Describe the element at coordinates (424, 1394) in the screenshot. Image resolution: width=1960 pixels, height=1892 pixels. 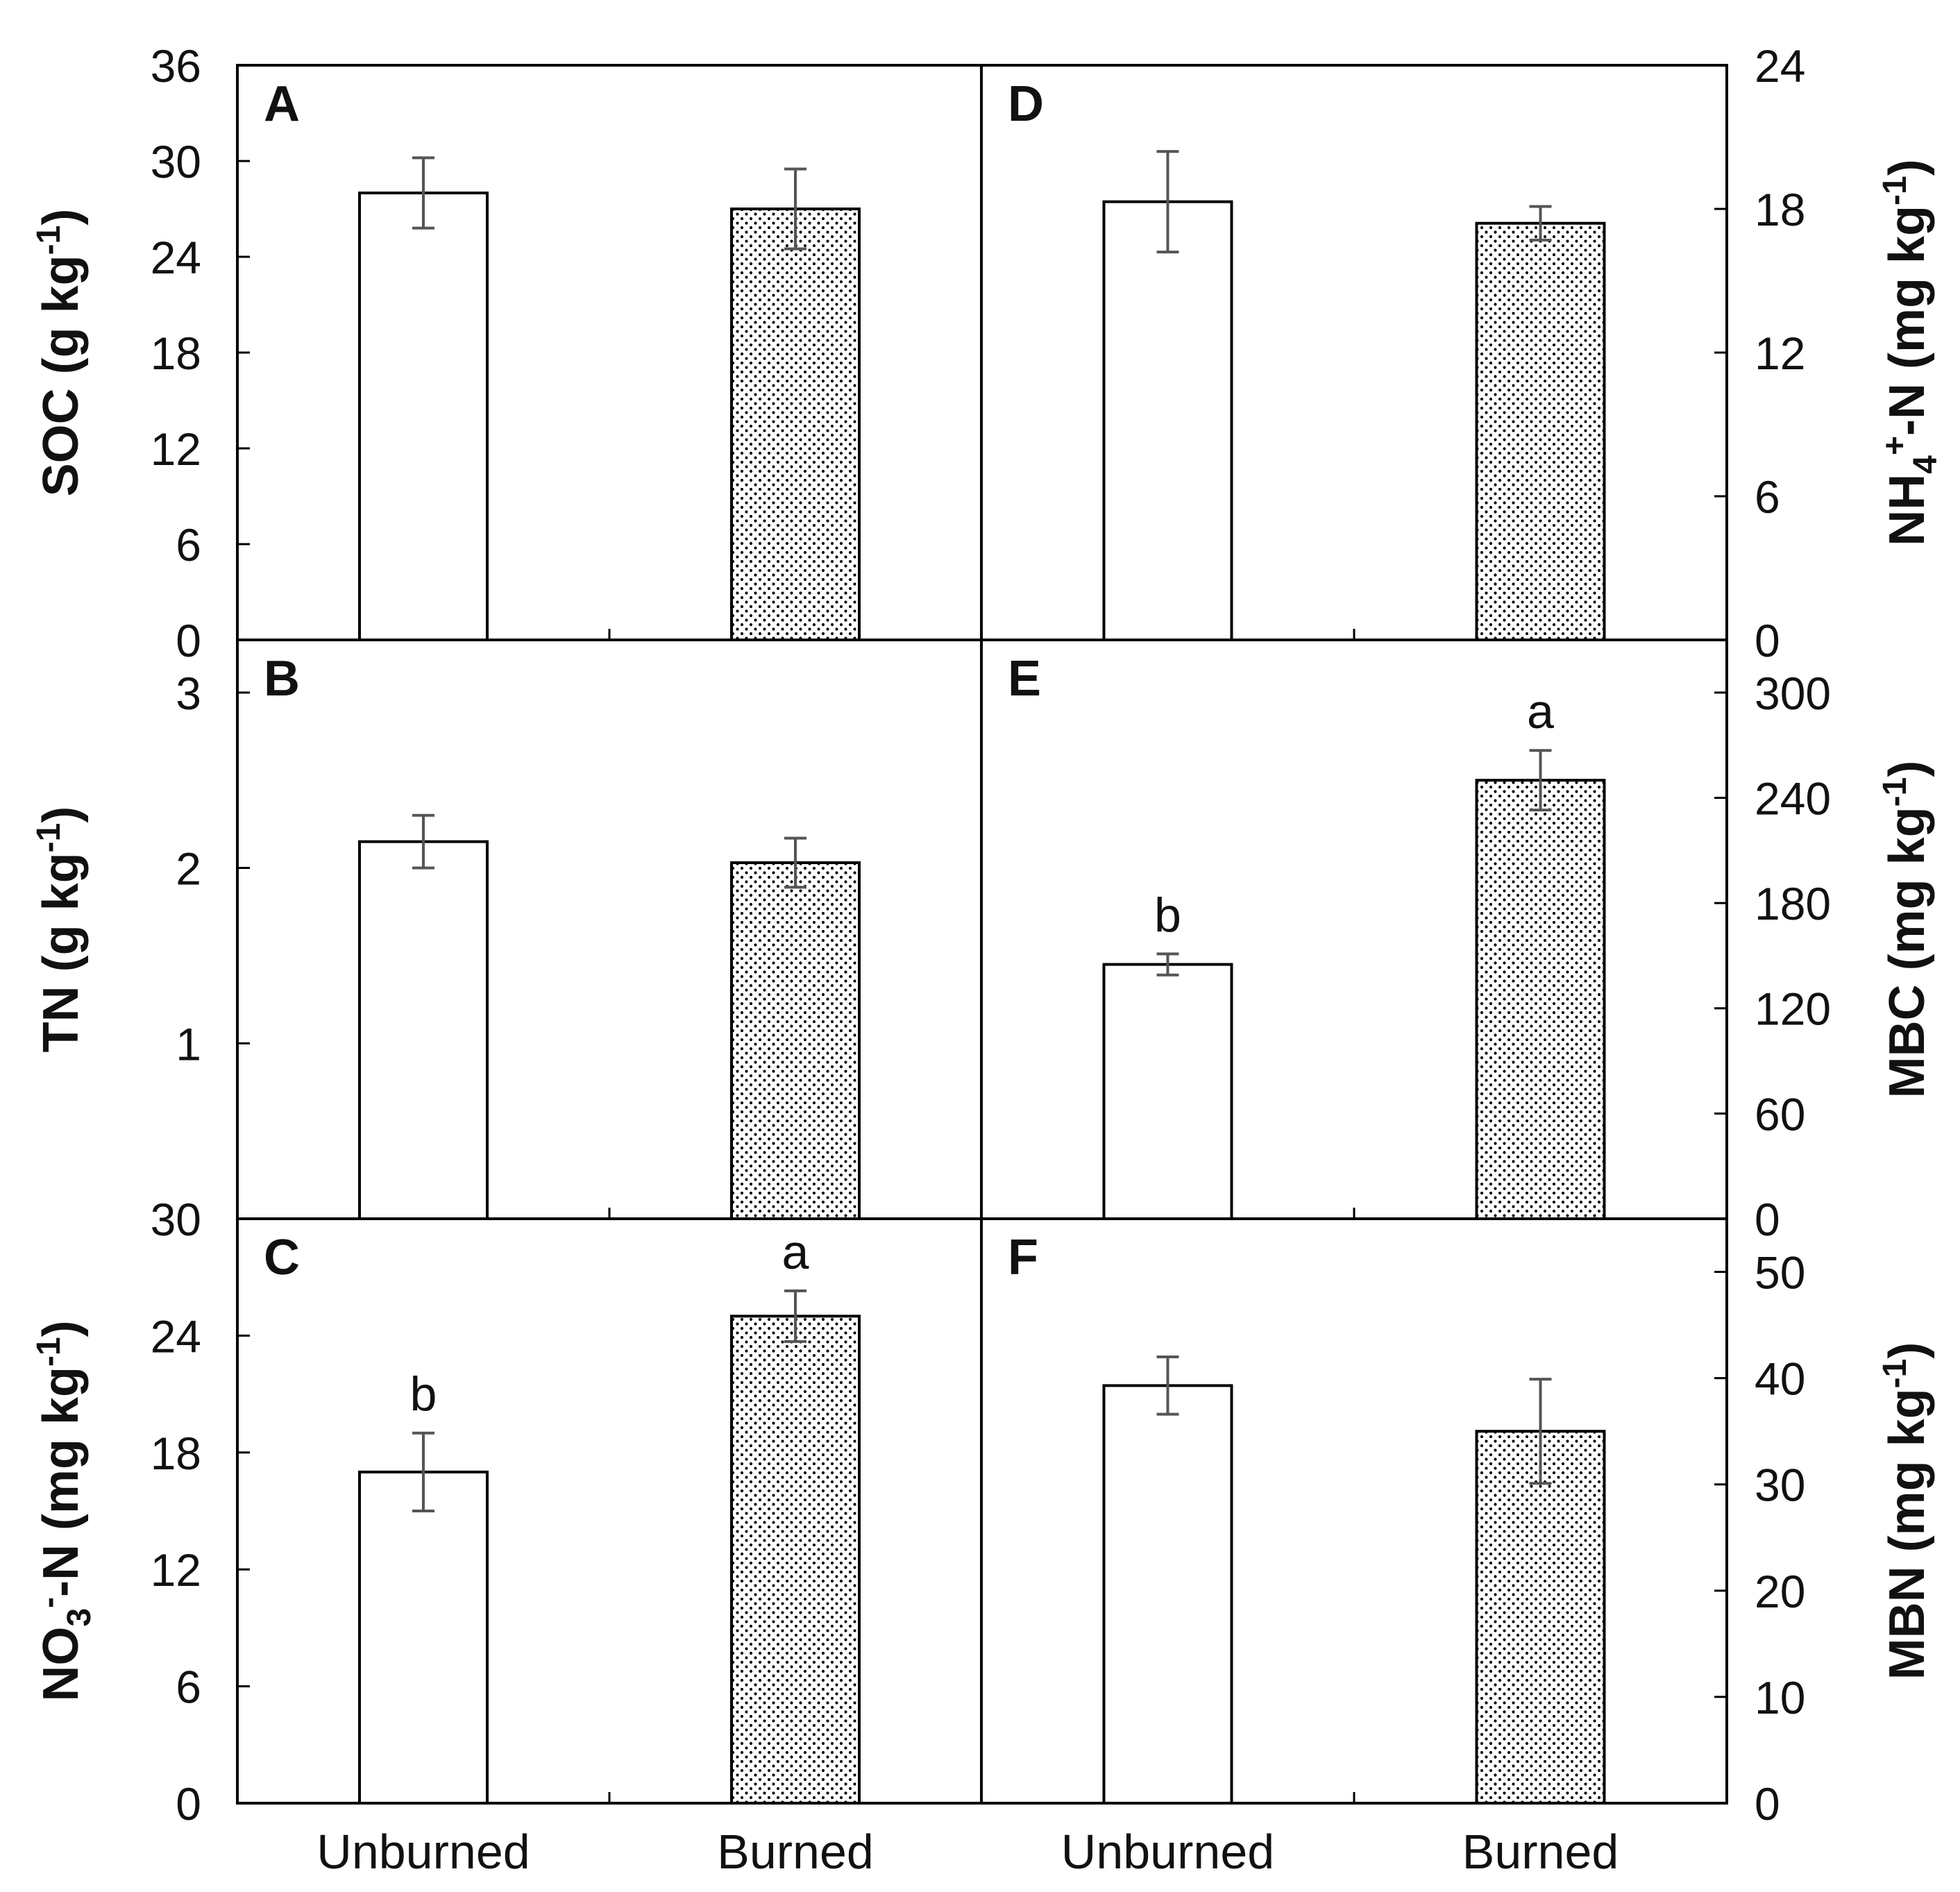
I see `panel-c-sig-letter: b` at that location.